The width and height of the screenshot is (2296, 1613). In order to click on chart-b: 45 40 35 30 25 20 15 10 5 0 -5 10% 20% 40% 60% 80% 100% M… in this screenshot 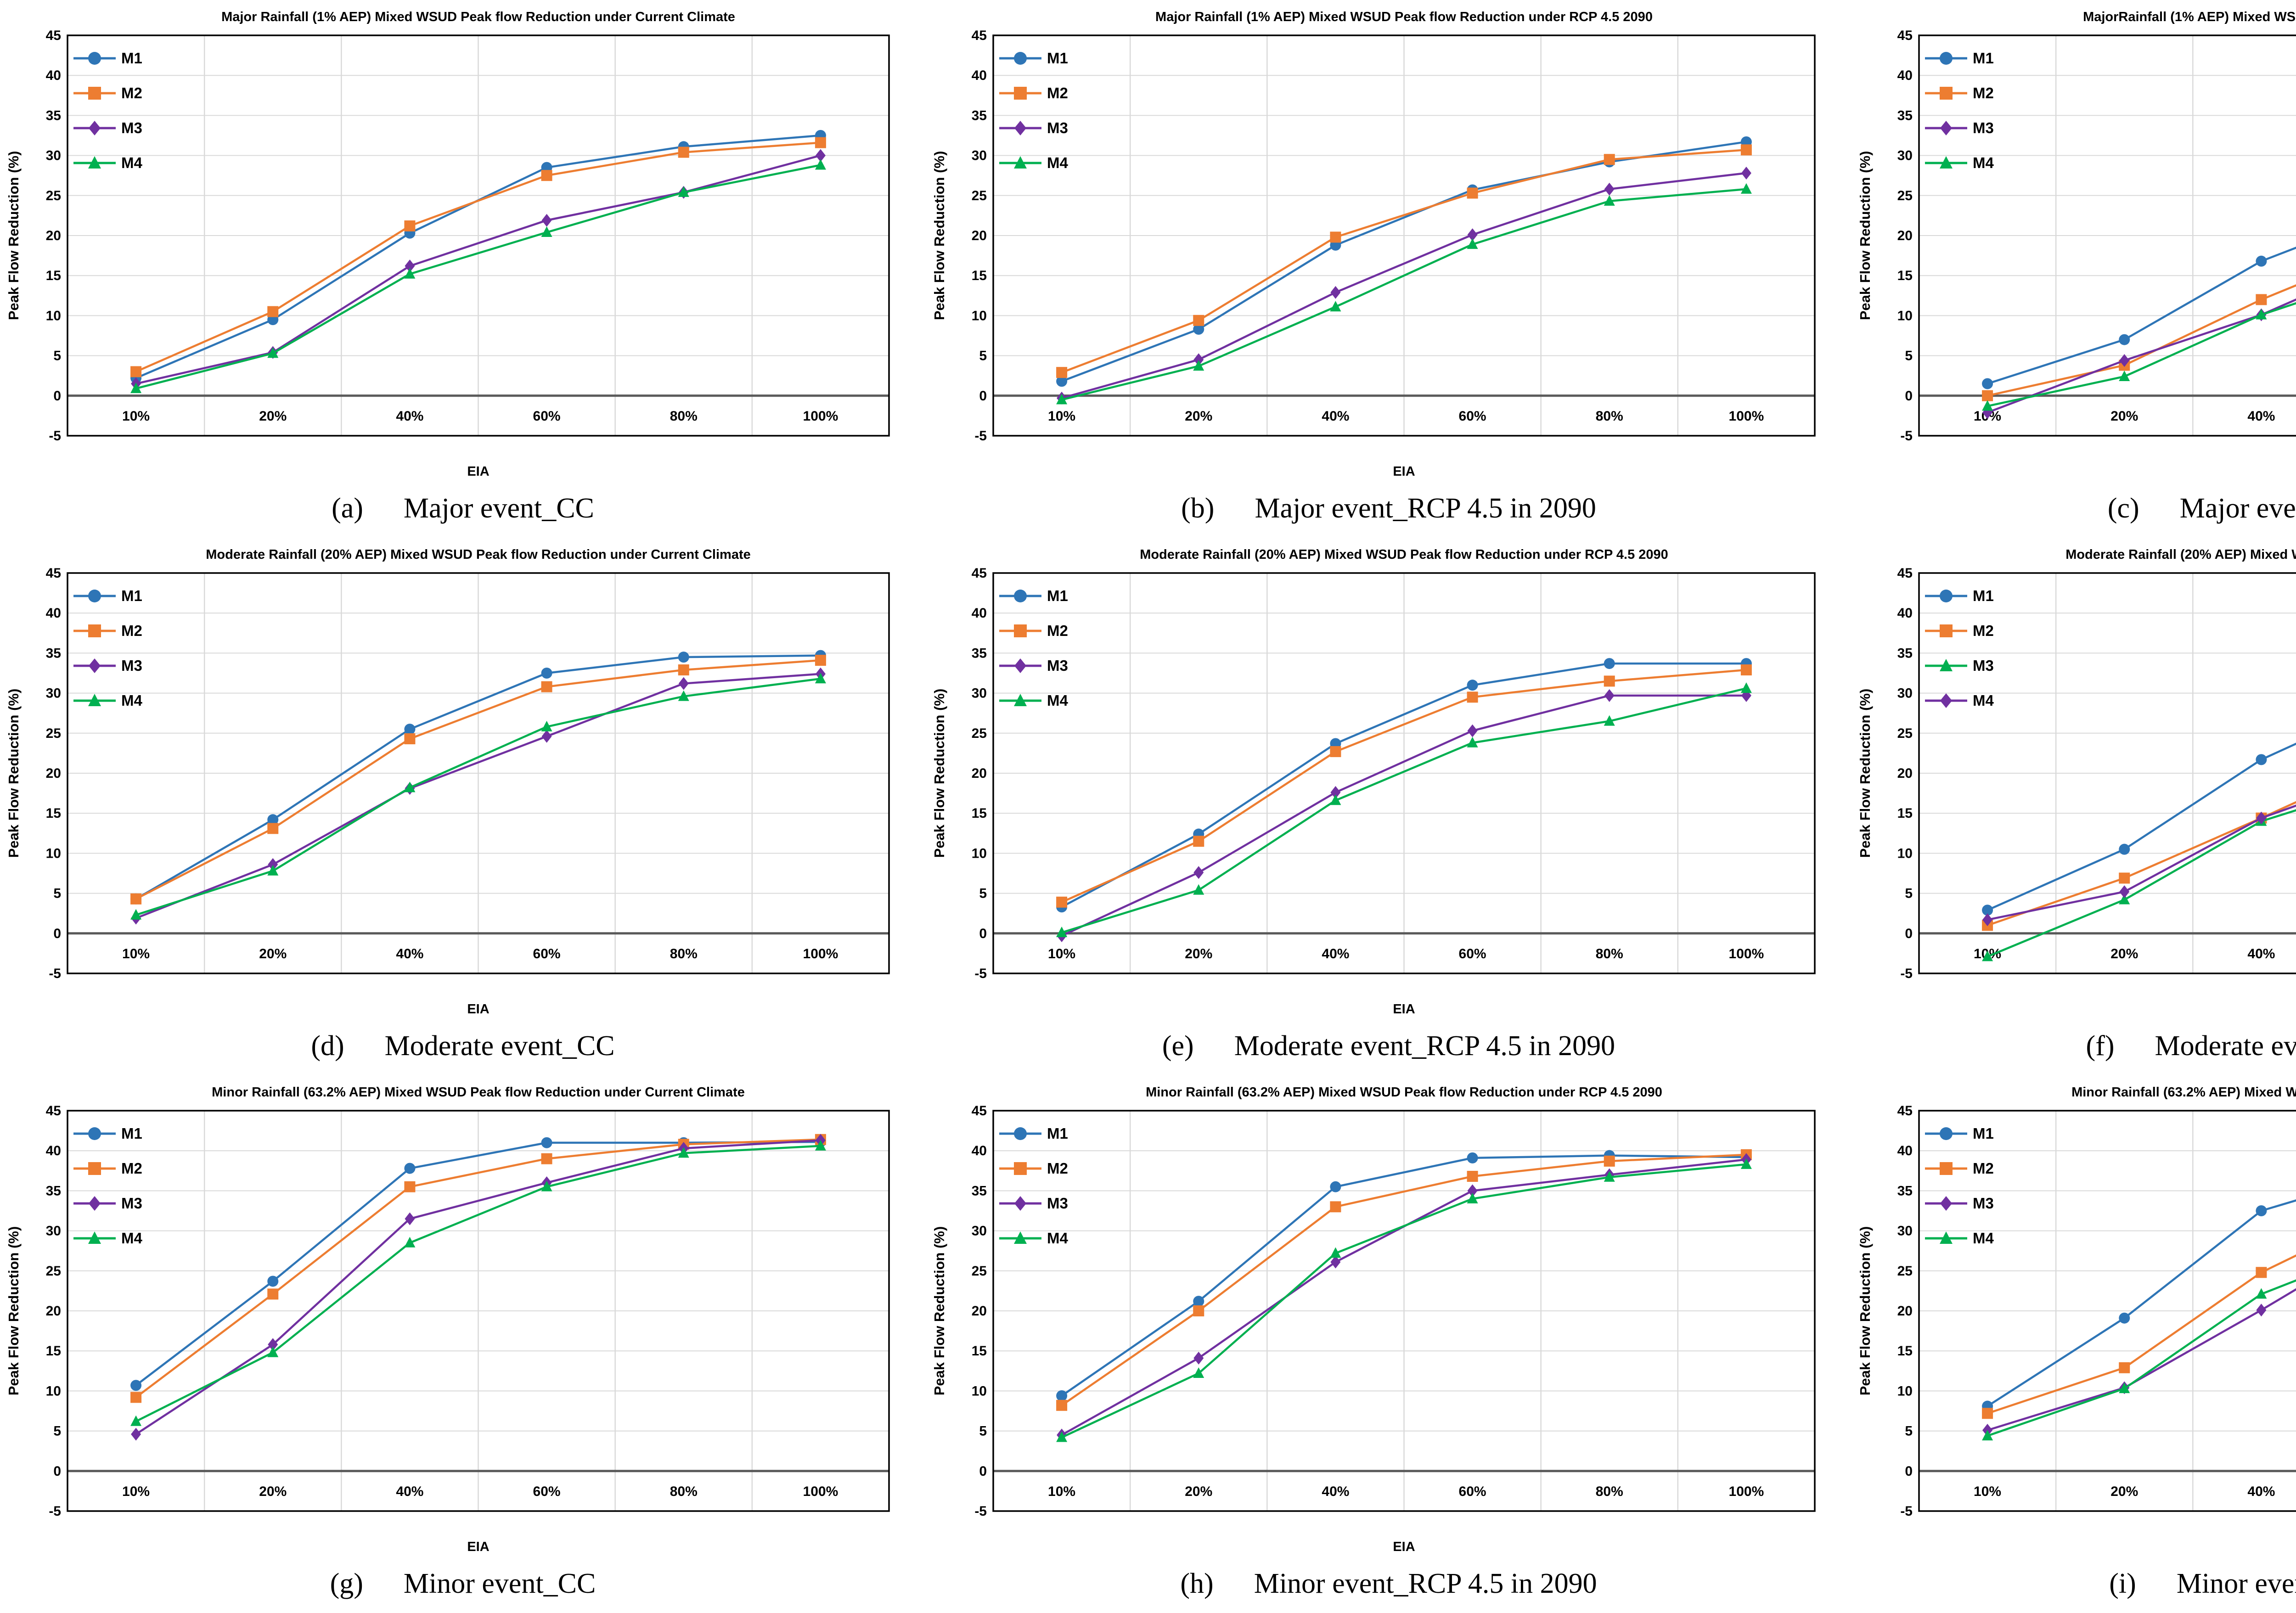, I will do `click(1388, 269)`.